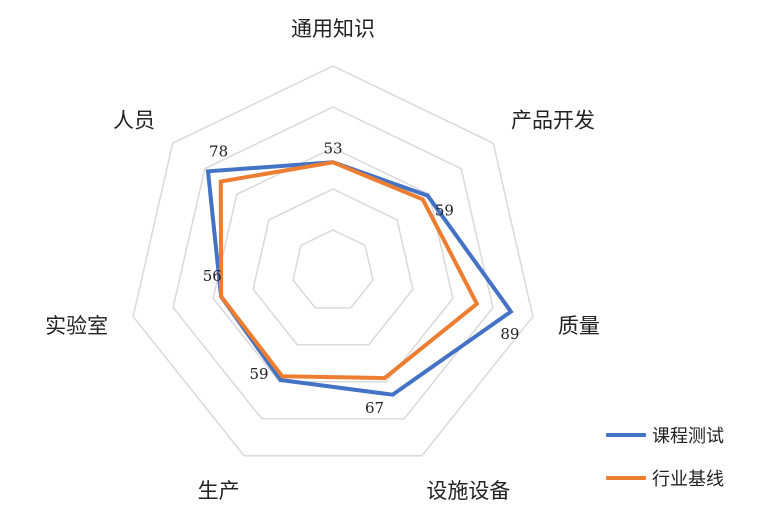 The width and height of the screenshot is (765, 521). I want to click on legend-swatch-course-test, so click(626, 435).